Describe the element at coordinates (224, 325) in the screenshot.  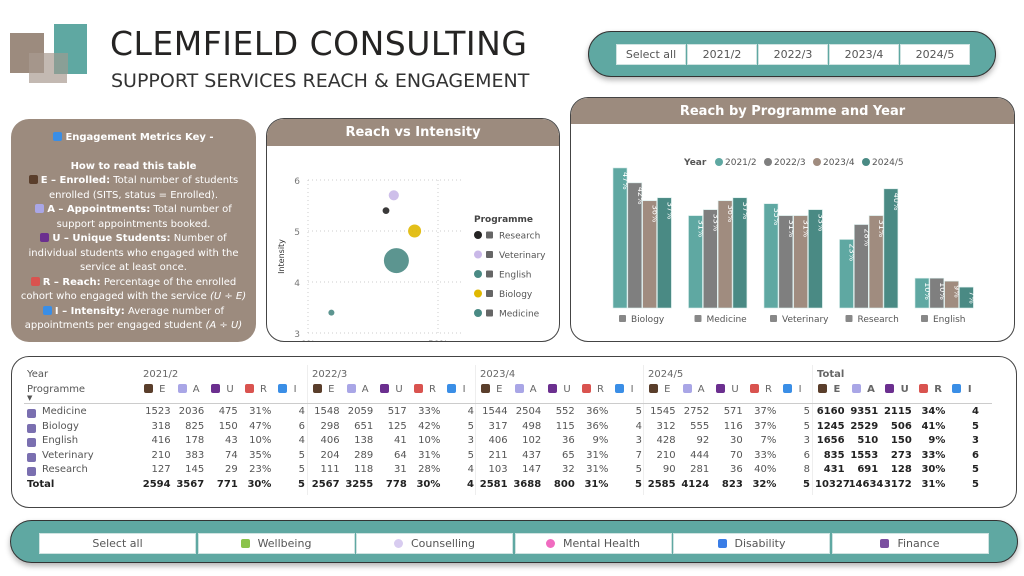
I see `key-formula: (A ÷ U)` at that location.